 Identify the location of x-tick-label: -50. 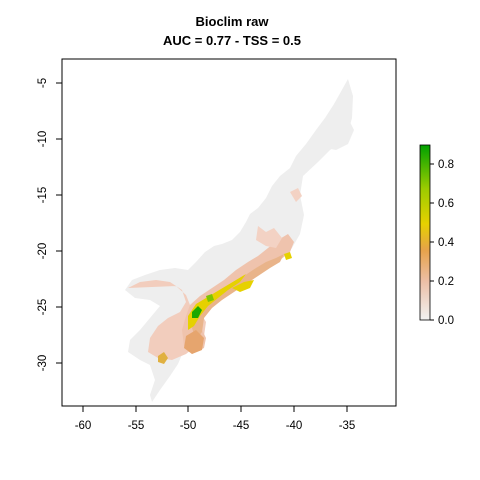
(188, 426).